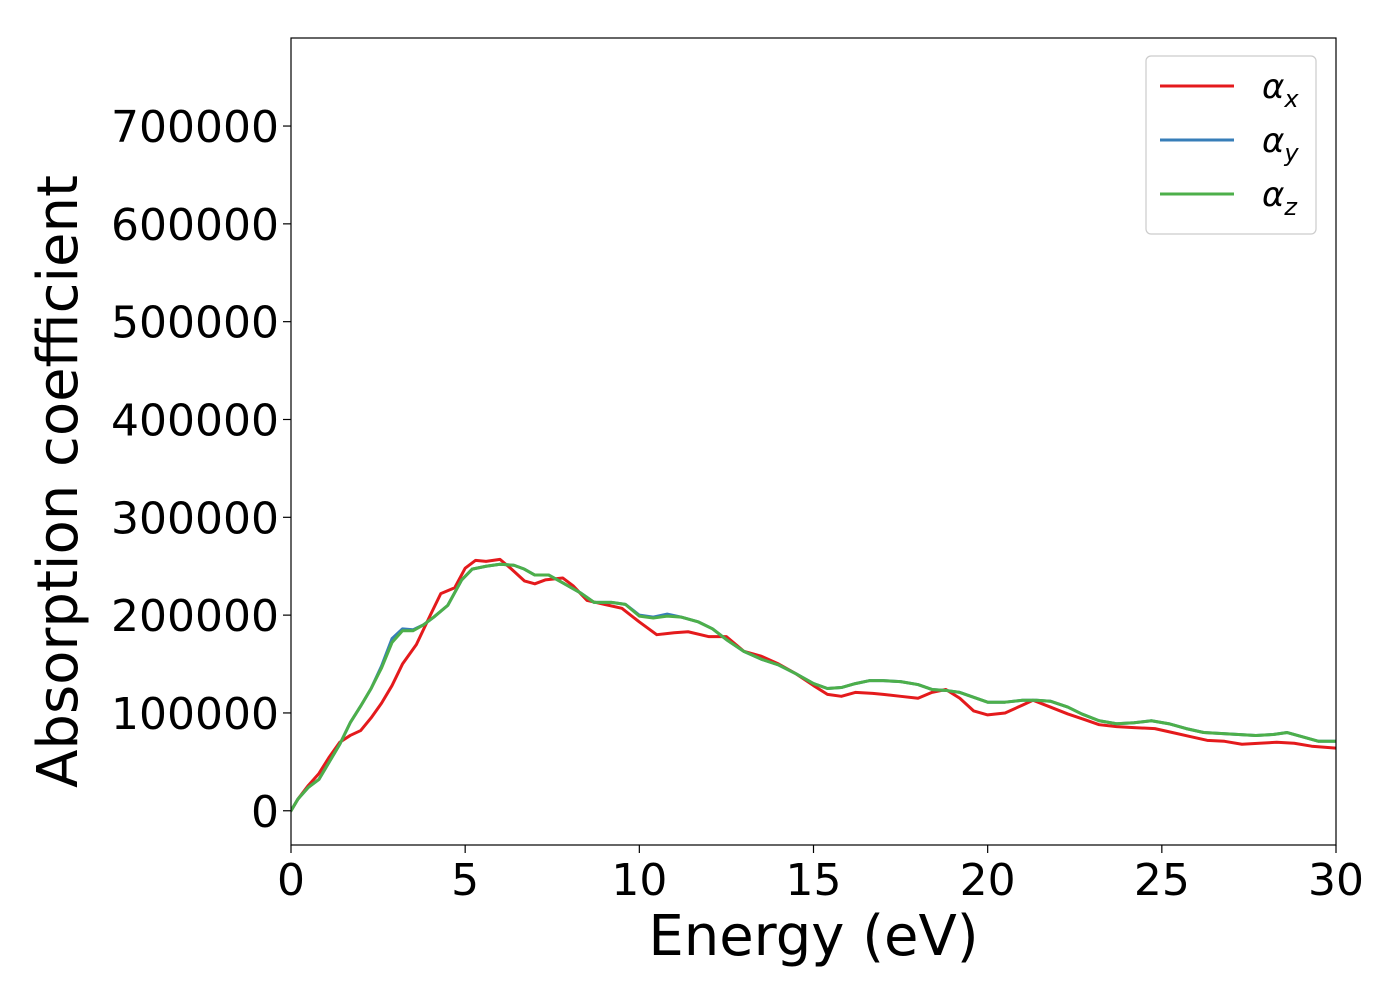 This screenshot has width=1400, height=1000. I want to click on y-tick-label: 0, so click(265, 812).